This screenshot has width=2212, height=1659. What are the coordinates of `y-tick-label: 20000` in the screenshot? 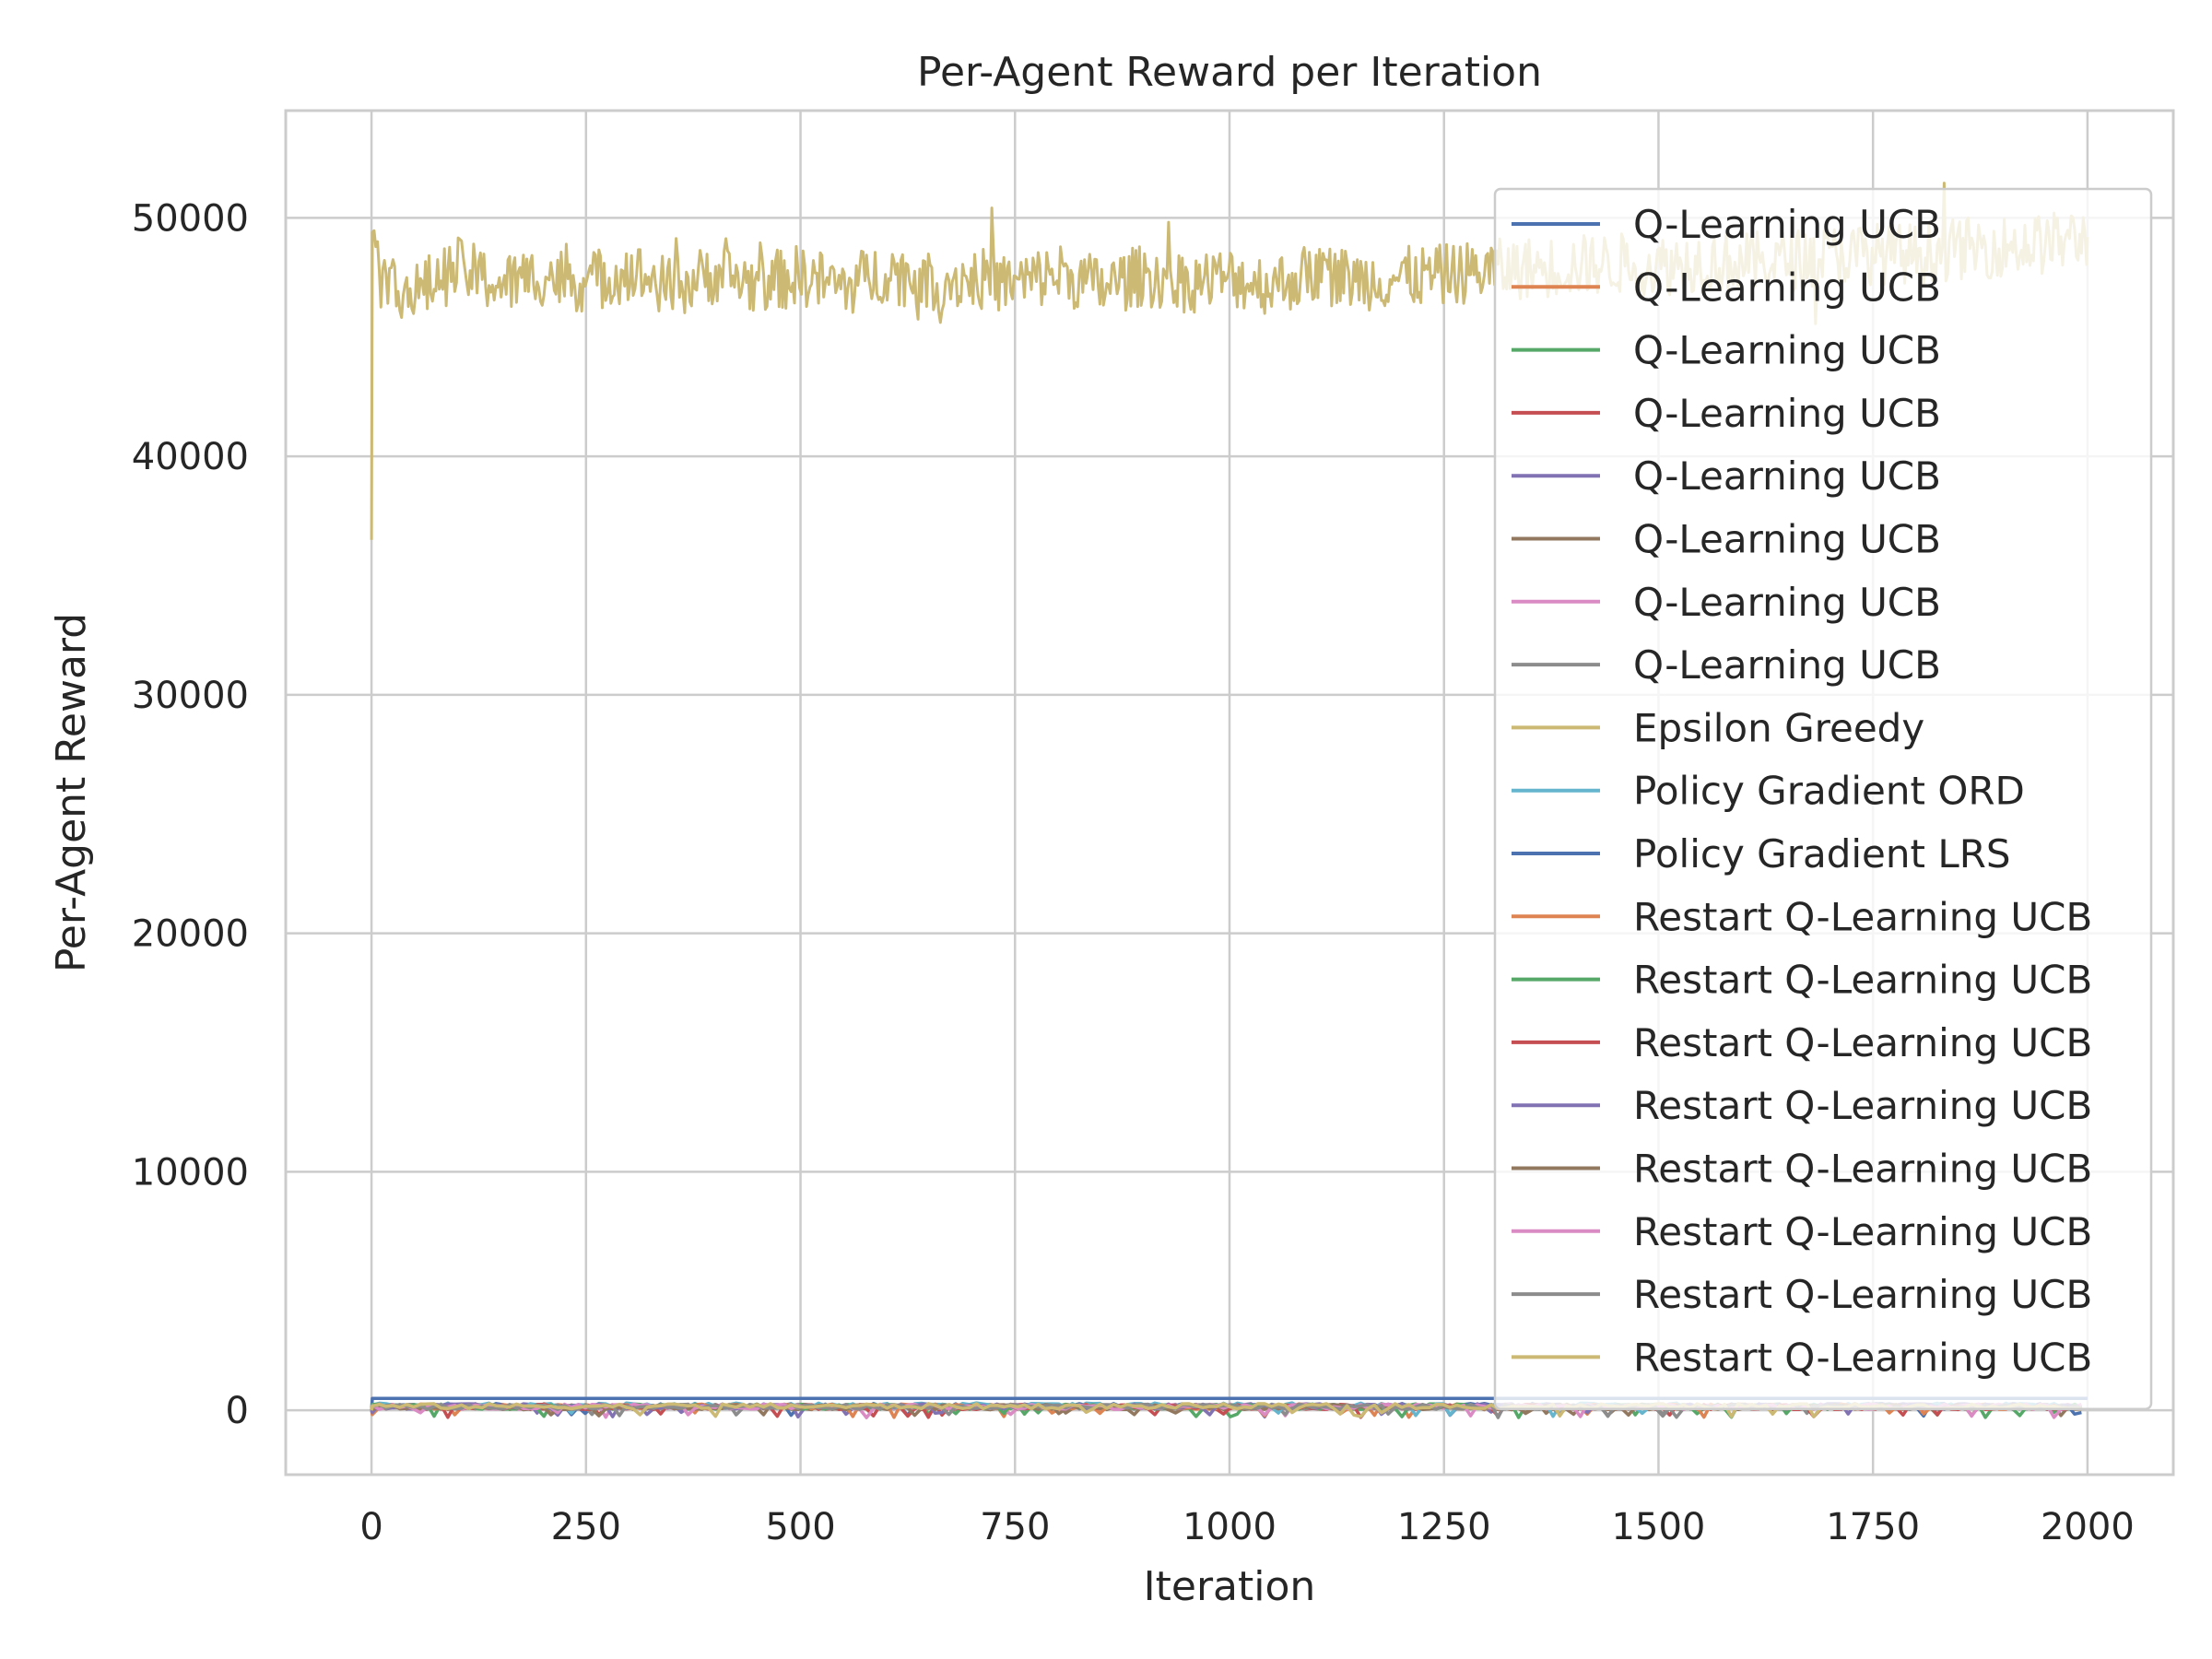 It's located at (190, 934).